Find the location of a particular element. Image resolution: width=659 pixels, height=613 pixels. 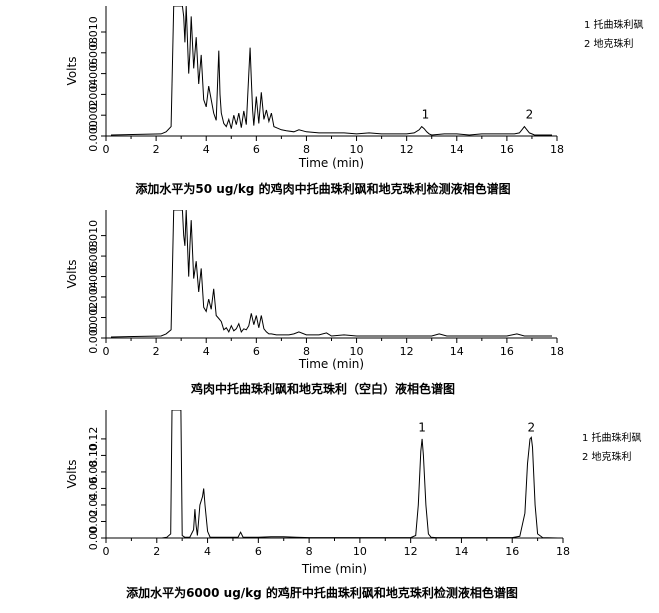

y-tick-label: 0.00 is located at coordinates (93, 538).